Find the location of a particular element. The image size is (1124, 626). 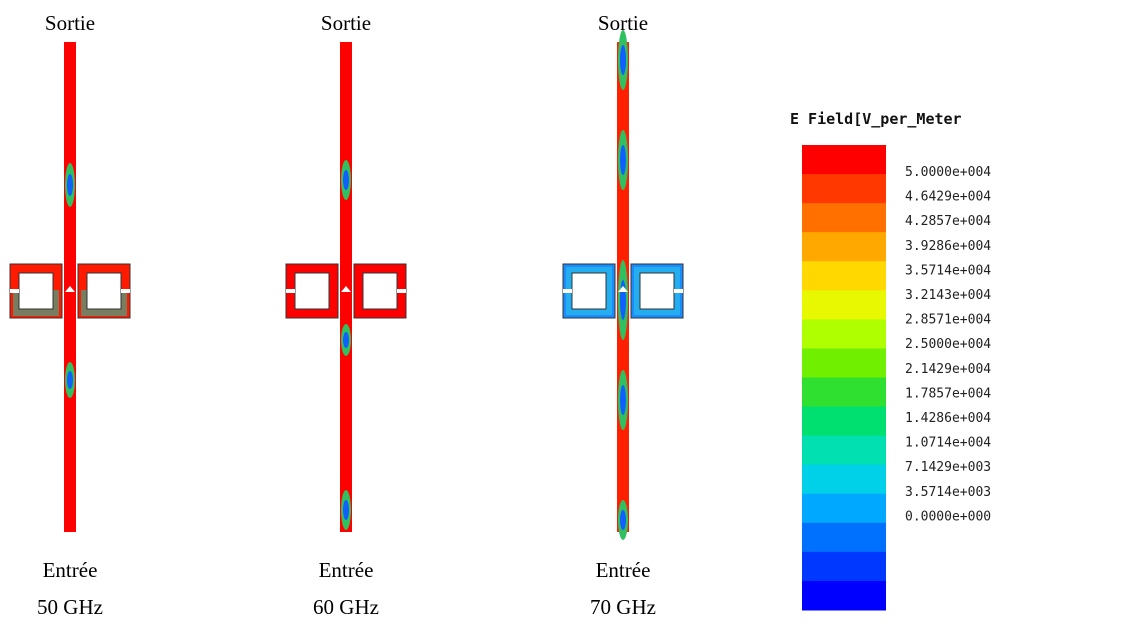

legend-label: 3.5714e+003 is located at coordinates (948, 492).